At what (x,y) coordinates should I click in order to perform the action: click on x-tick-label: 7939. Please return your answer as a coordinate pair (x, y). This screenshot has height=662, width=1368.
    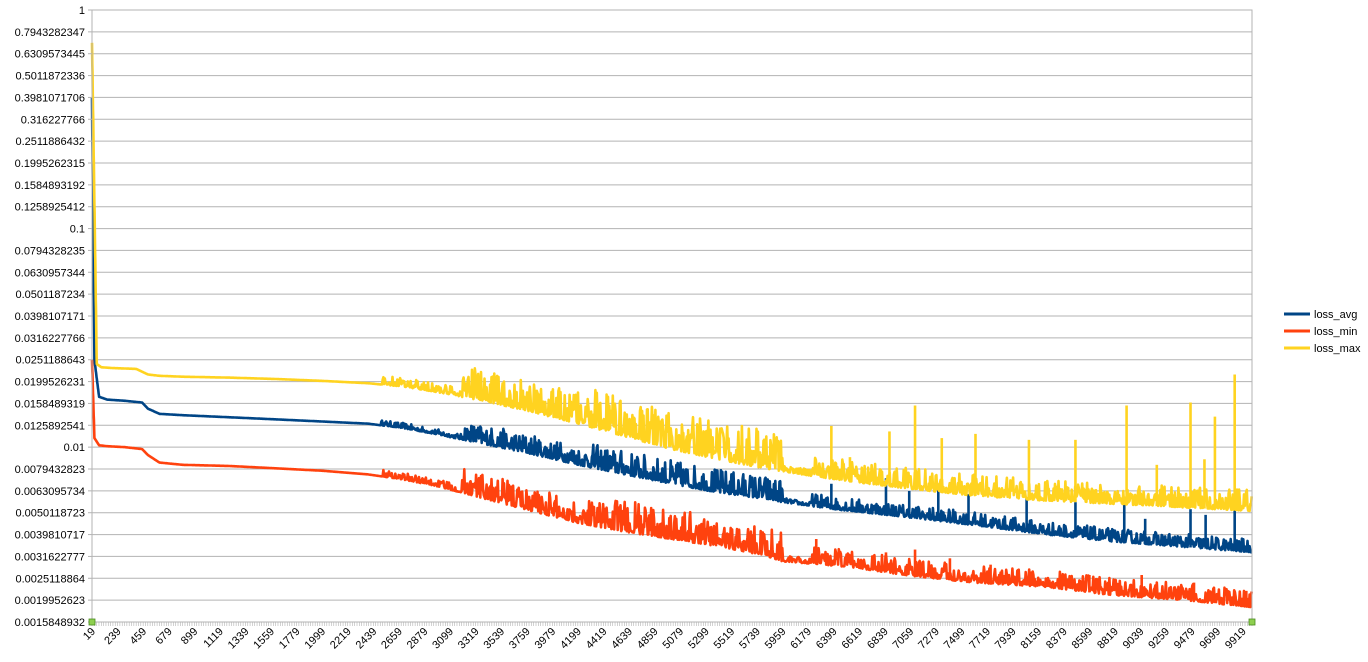
    Looking at the image, I should click on (1006, 639).